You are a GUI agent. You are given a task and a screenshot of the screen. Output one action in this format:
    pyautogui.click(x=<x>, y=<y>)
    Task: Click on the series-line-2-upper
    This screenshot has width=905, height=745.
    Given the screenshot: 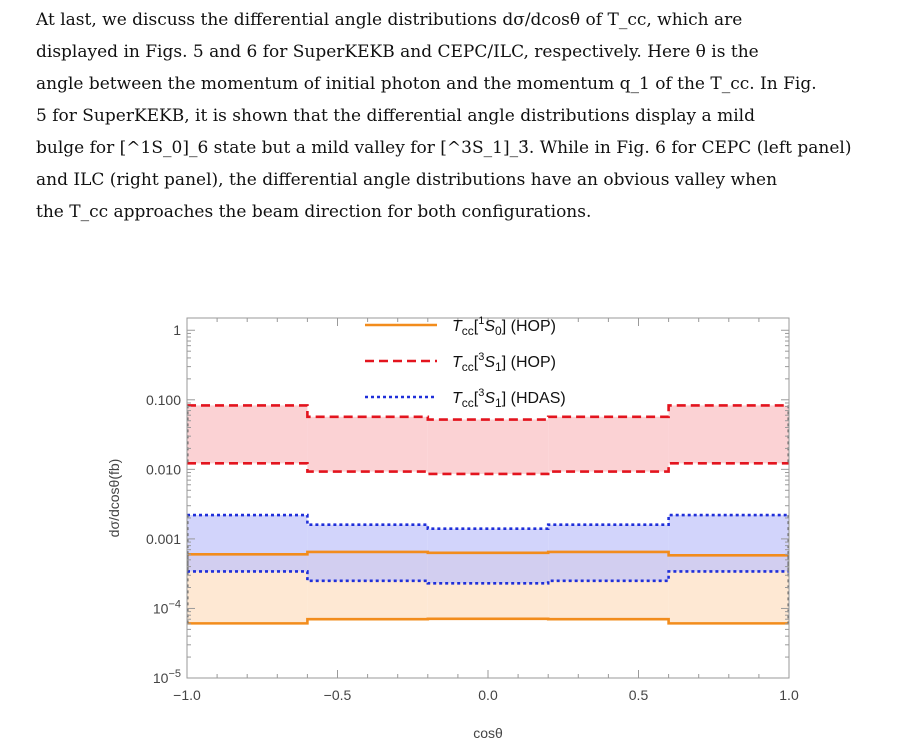 What is the action you would take?
    pyautogui.click(x=488, y=522)
    